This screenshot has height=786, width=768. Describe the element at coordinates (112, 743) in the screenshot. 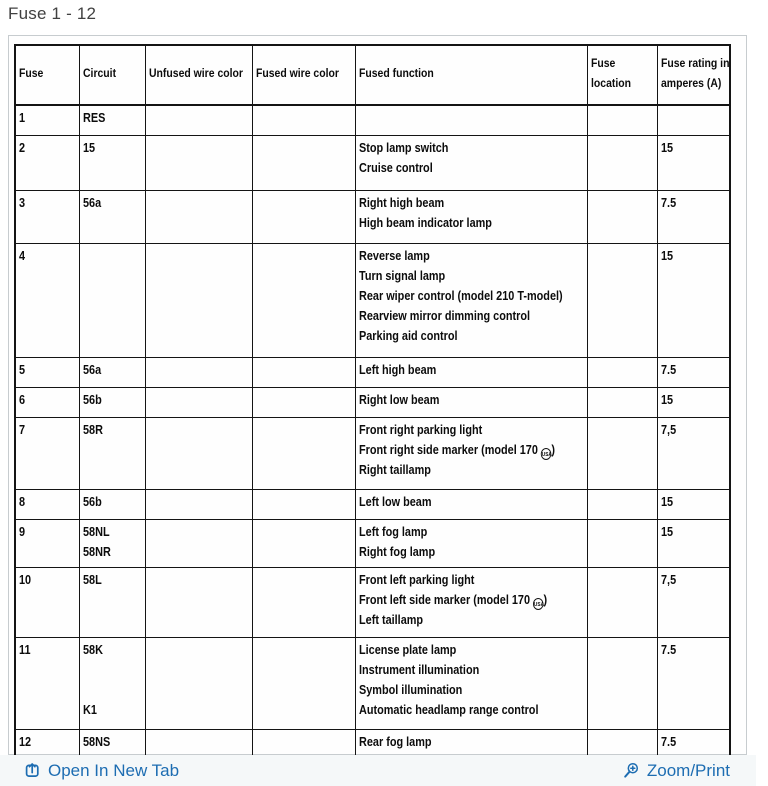

I see `circuit-cell: 58NS` at that location.